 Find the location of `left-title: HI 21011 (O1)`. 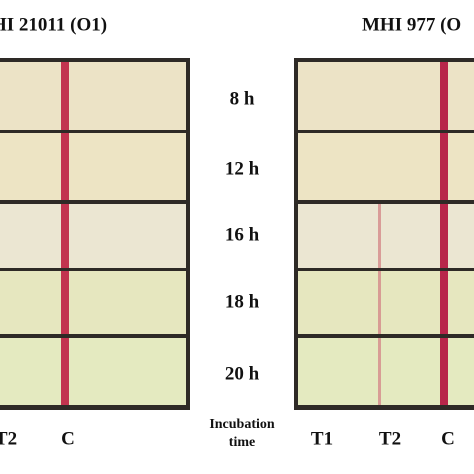

left-title: HI 21011 (O1) is located at coordinates (53, 24).